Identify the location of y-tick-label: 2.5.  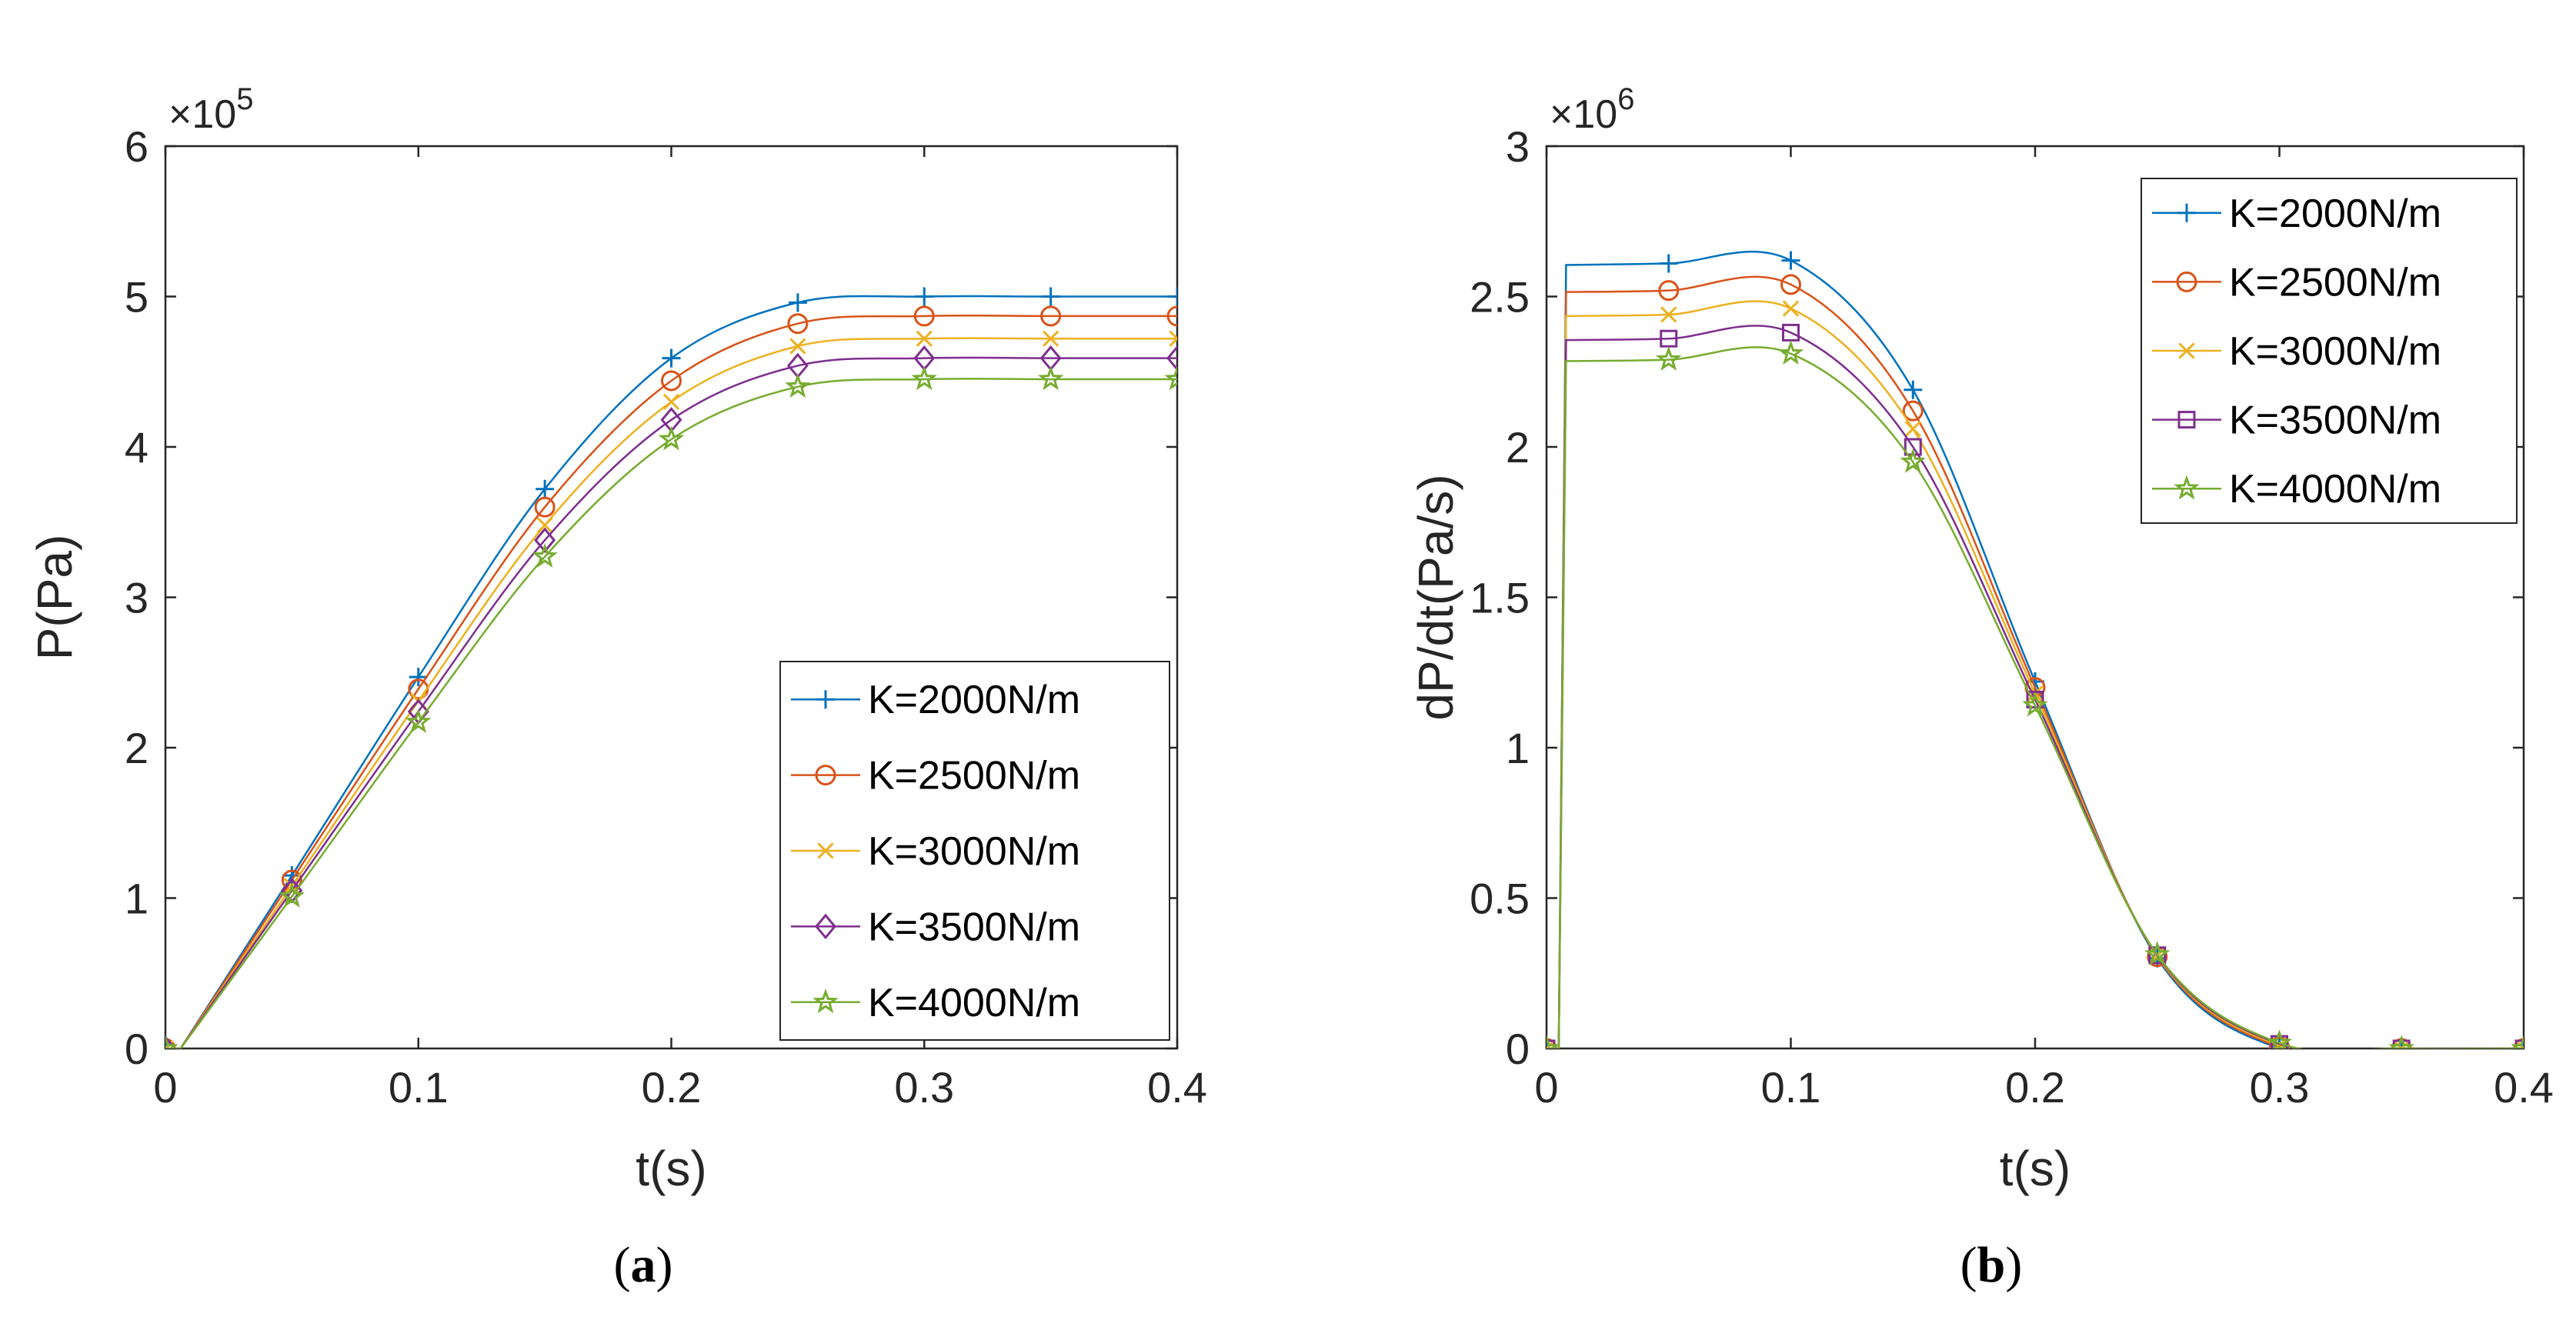
(1500, 297).